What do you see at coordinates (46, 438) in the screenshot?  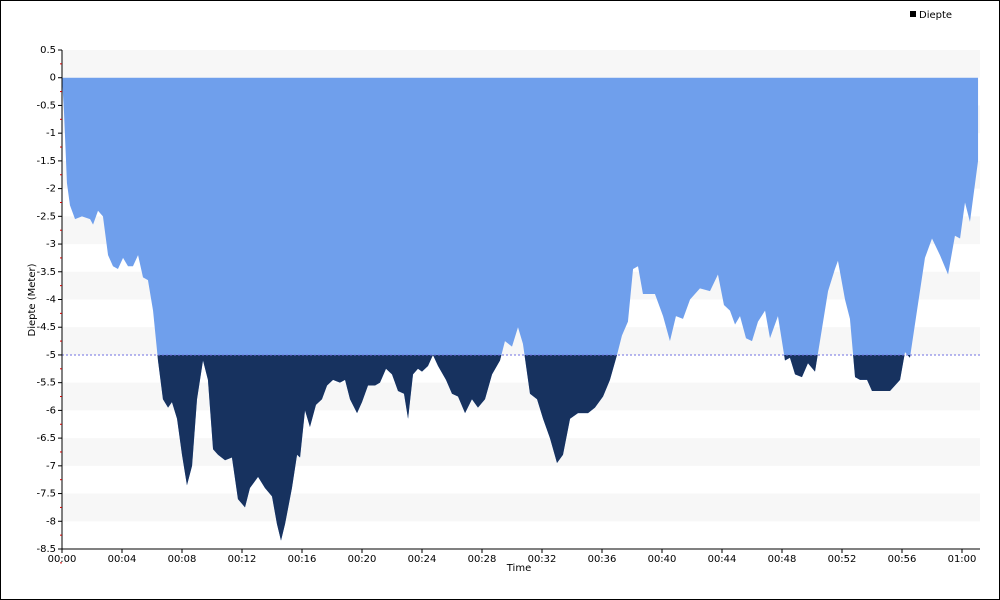 I see `y-tick-label: -6.5` at bounding box center [46, 438].